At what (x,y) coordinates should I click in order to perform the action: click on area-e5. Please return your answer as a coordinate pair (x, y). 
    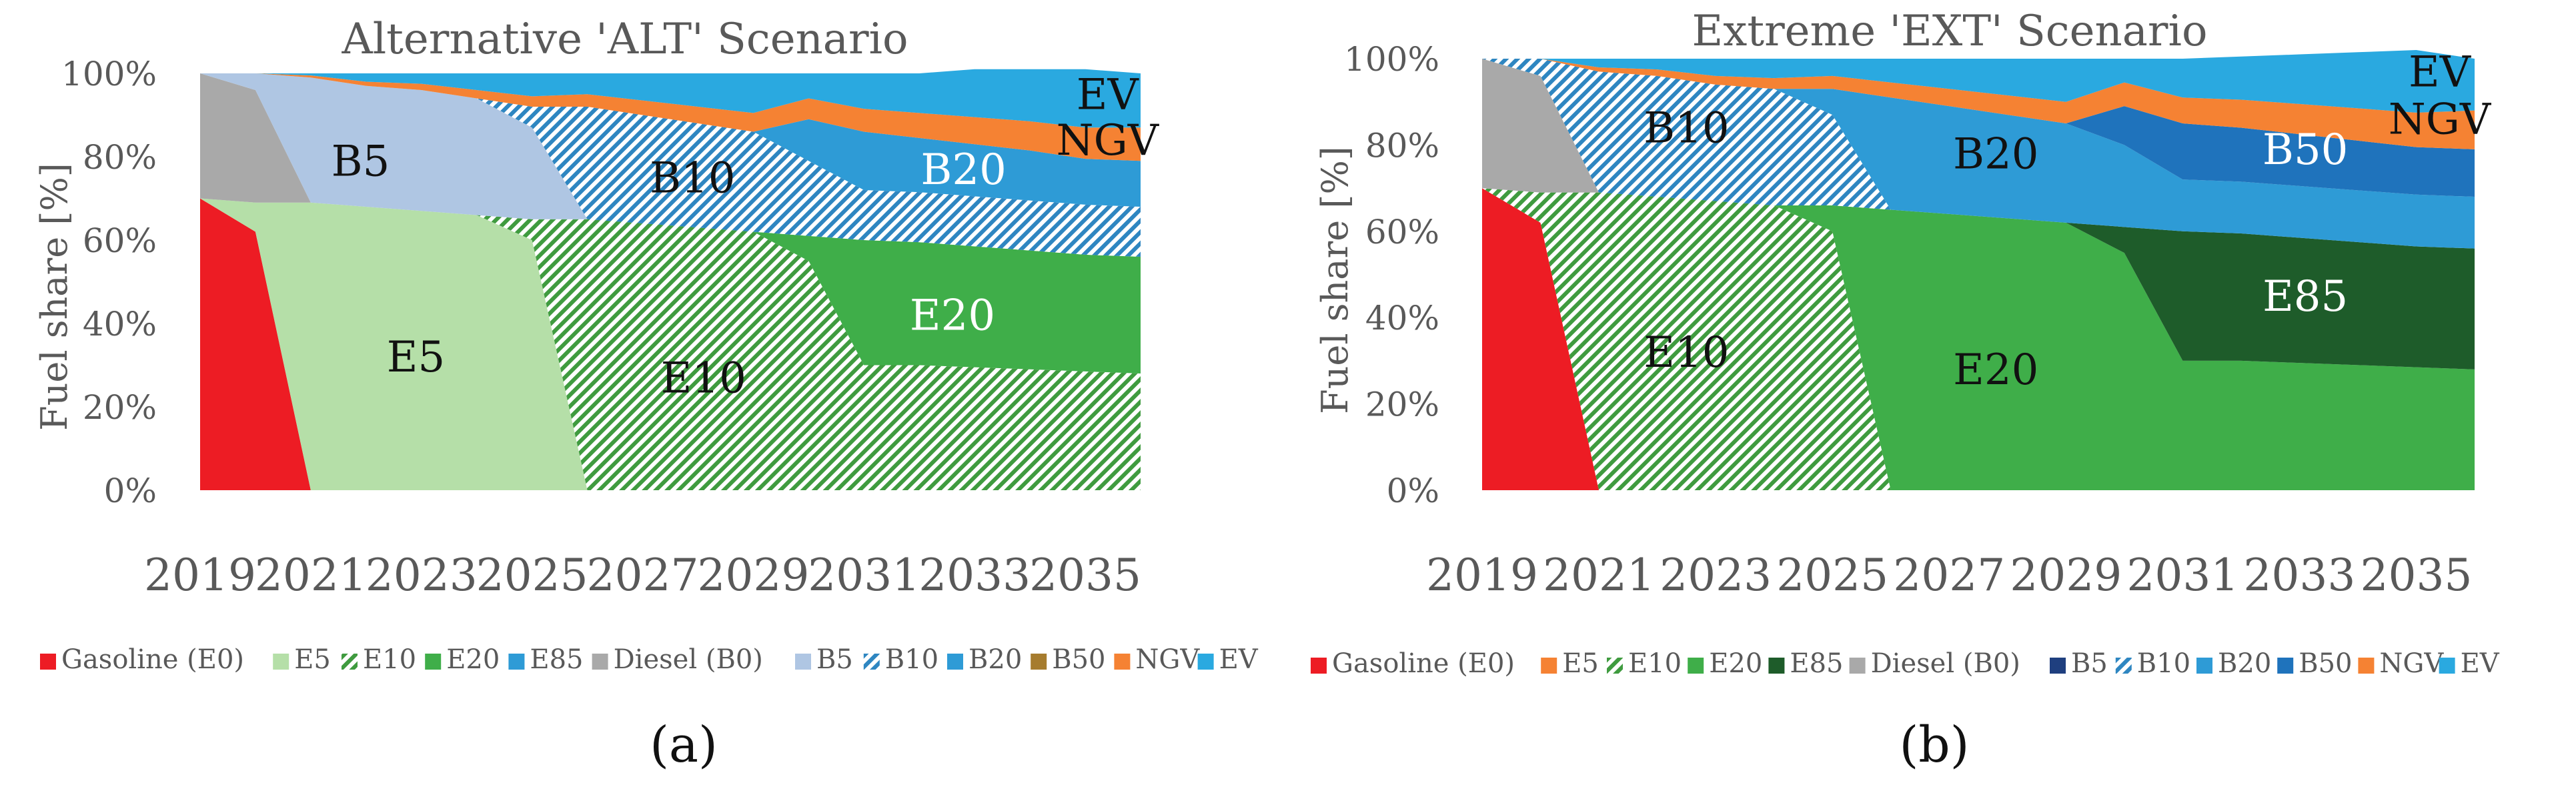
    Looking at the image, I should click on (670, 344).